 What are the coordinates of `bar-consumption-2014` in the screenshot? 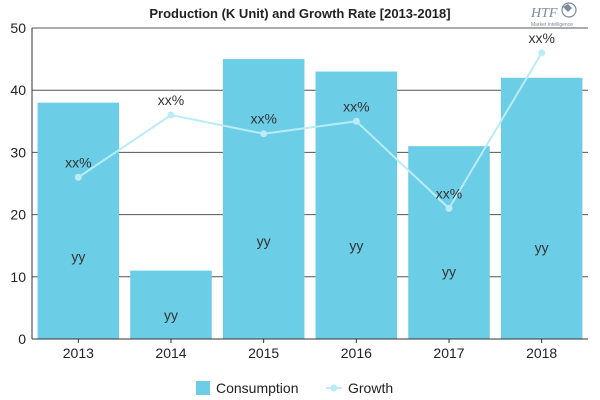 It's located at (171, 304).